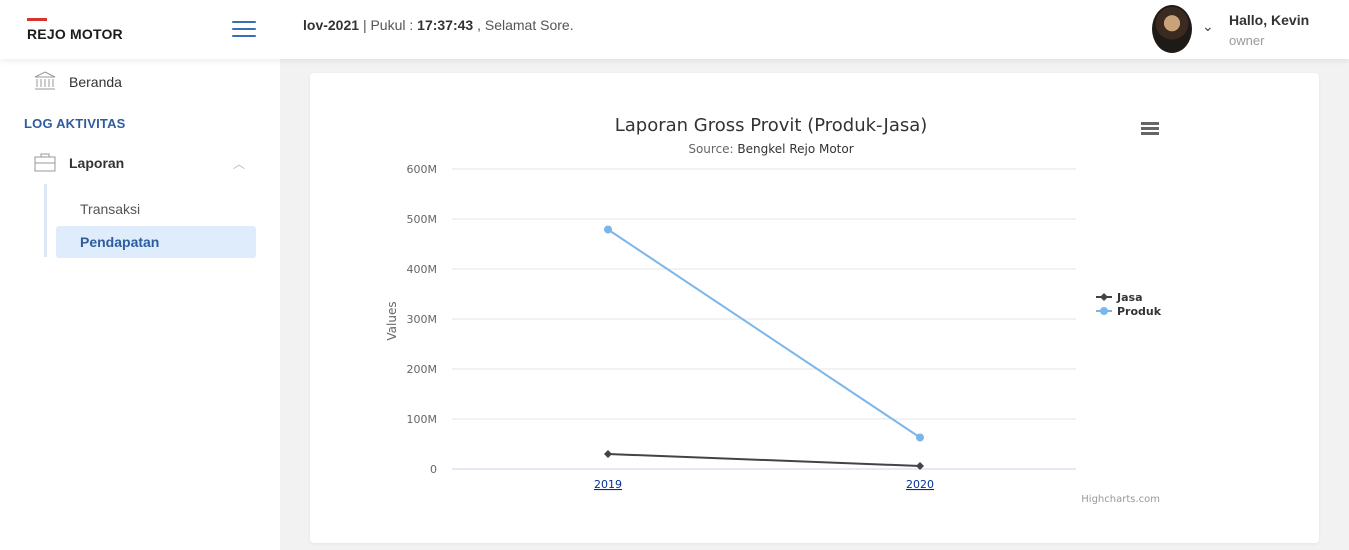 The image size is (1349, 550). Describe the element at coordinates (764, 333) in the screenshot. I see `series-line-produk` at that location.